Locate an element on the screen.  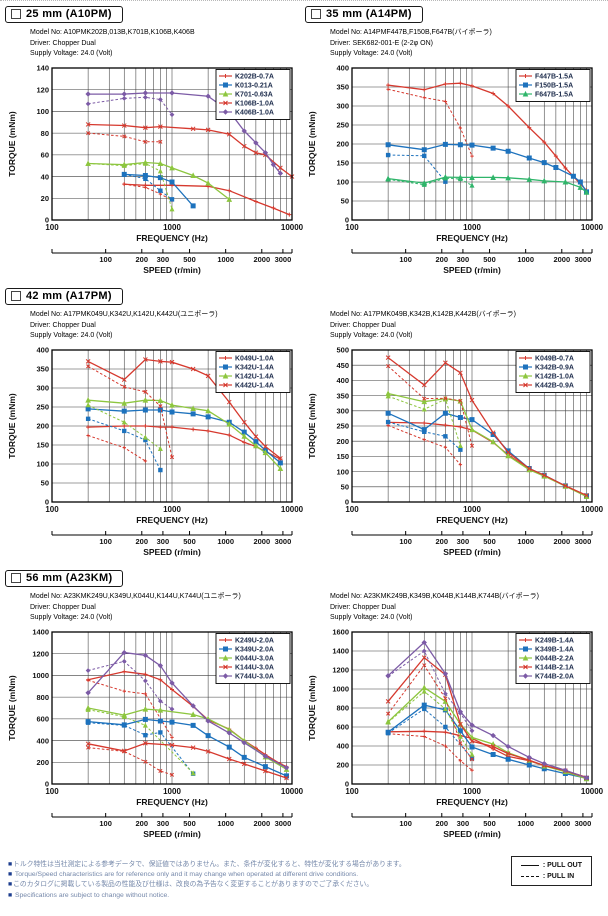
svg-text: 350 is located at coordinates (342, 86).